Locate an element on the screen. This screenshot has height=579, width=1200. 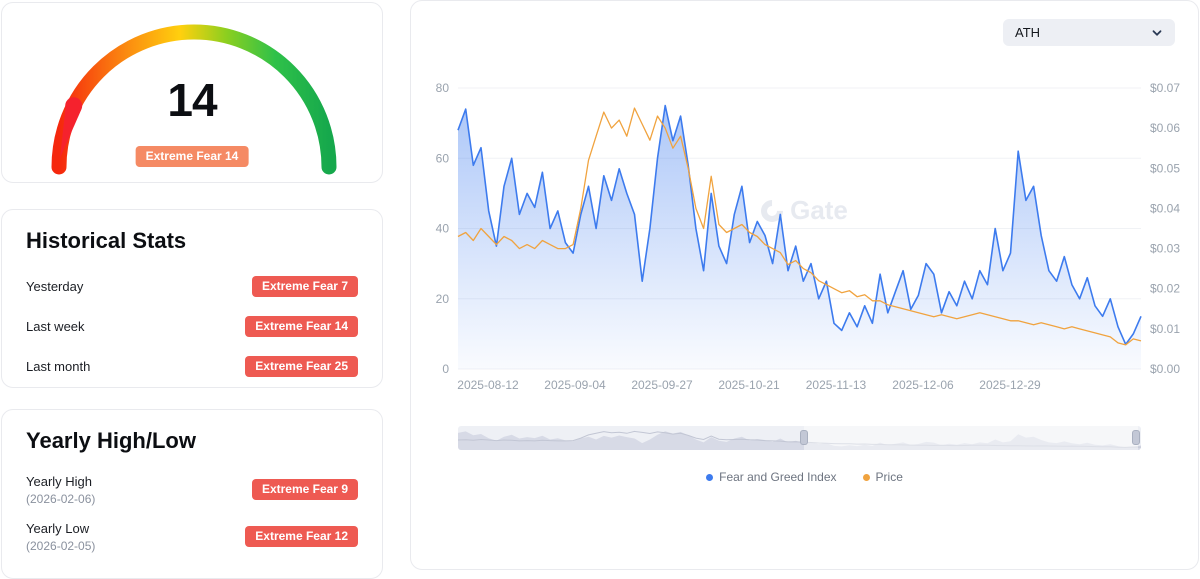
svg-text: $0.03 is located at coordinates (1165, 249).